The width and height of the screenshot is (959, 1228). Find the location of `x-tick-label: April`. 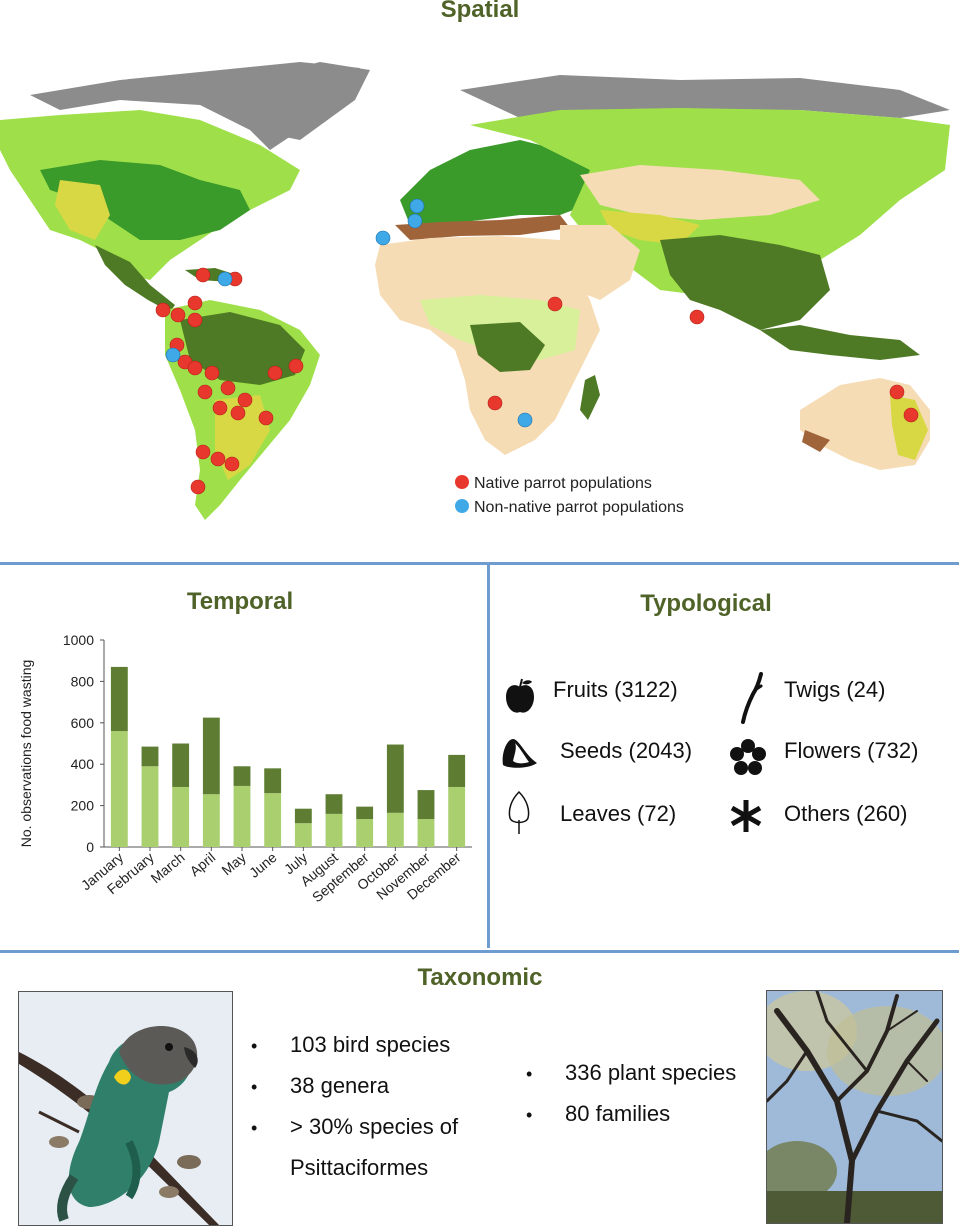

x-tick-label: April is located at coordinates (203, 864).